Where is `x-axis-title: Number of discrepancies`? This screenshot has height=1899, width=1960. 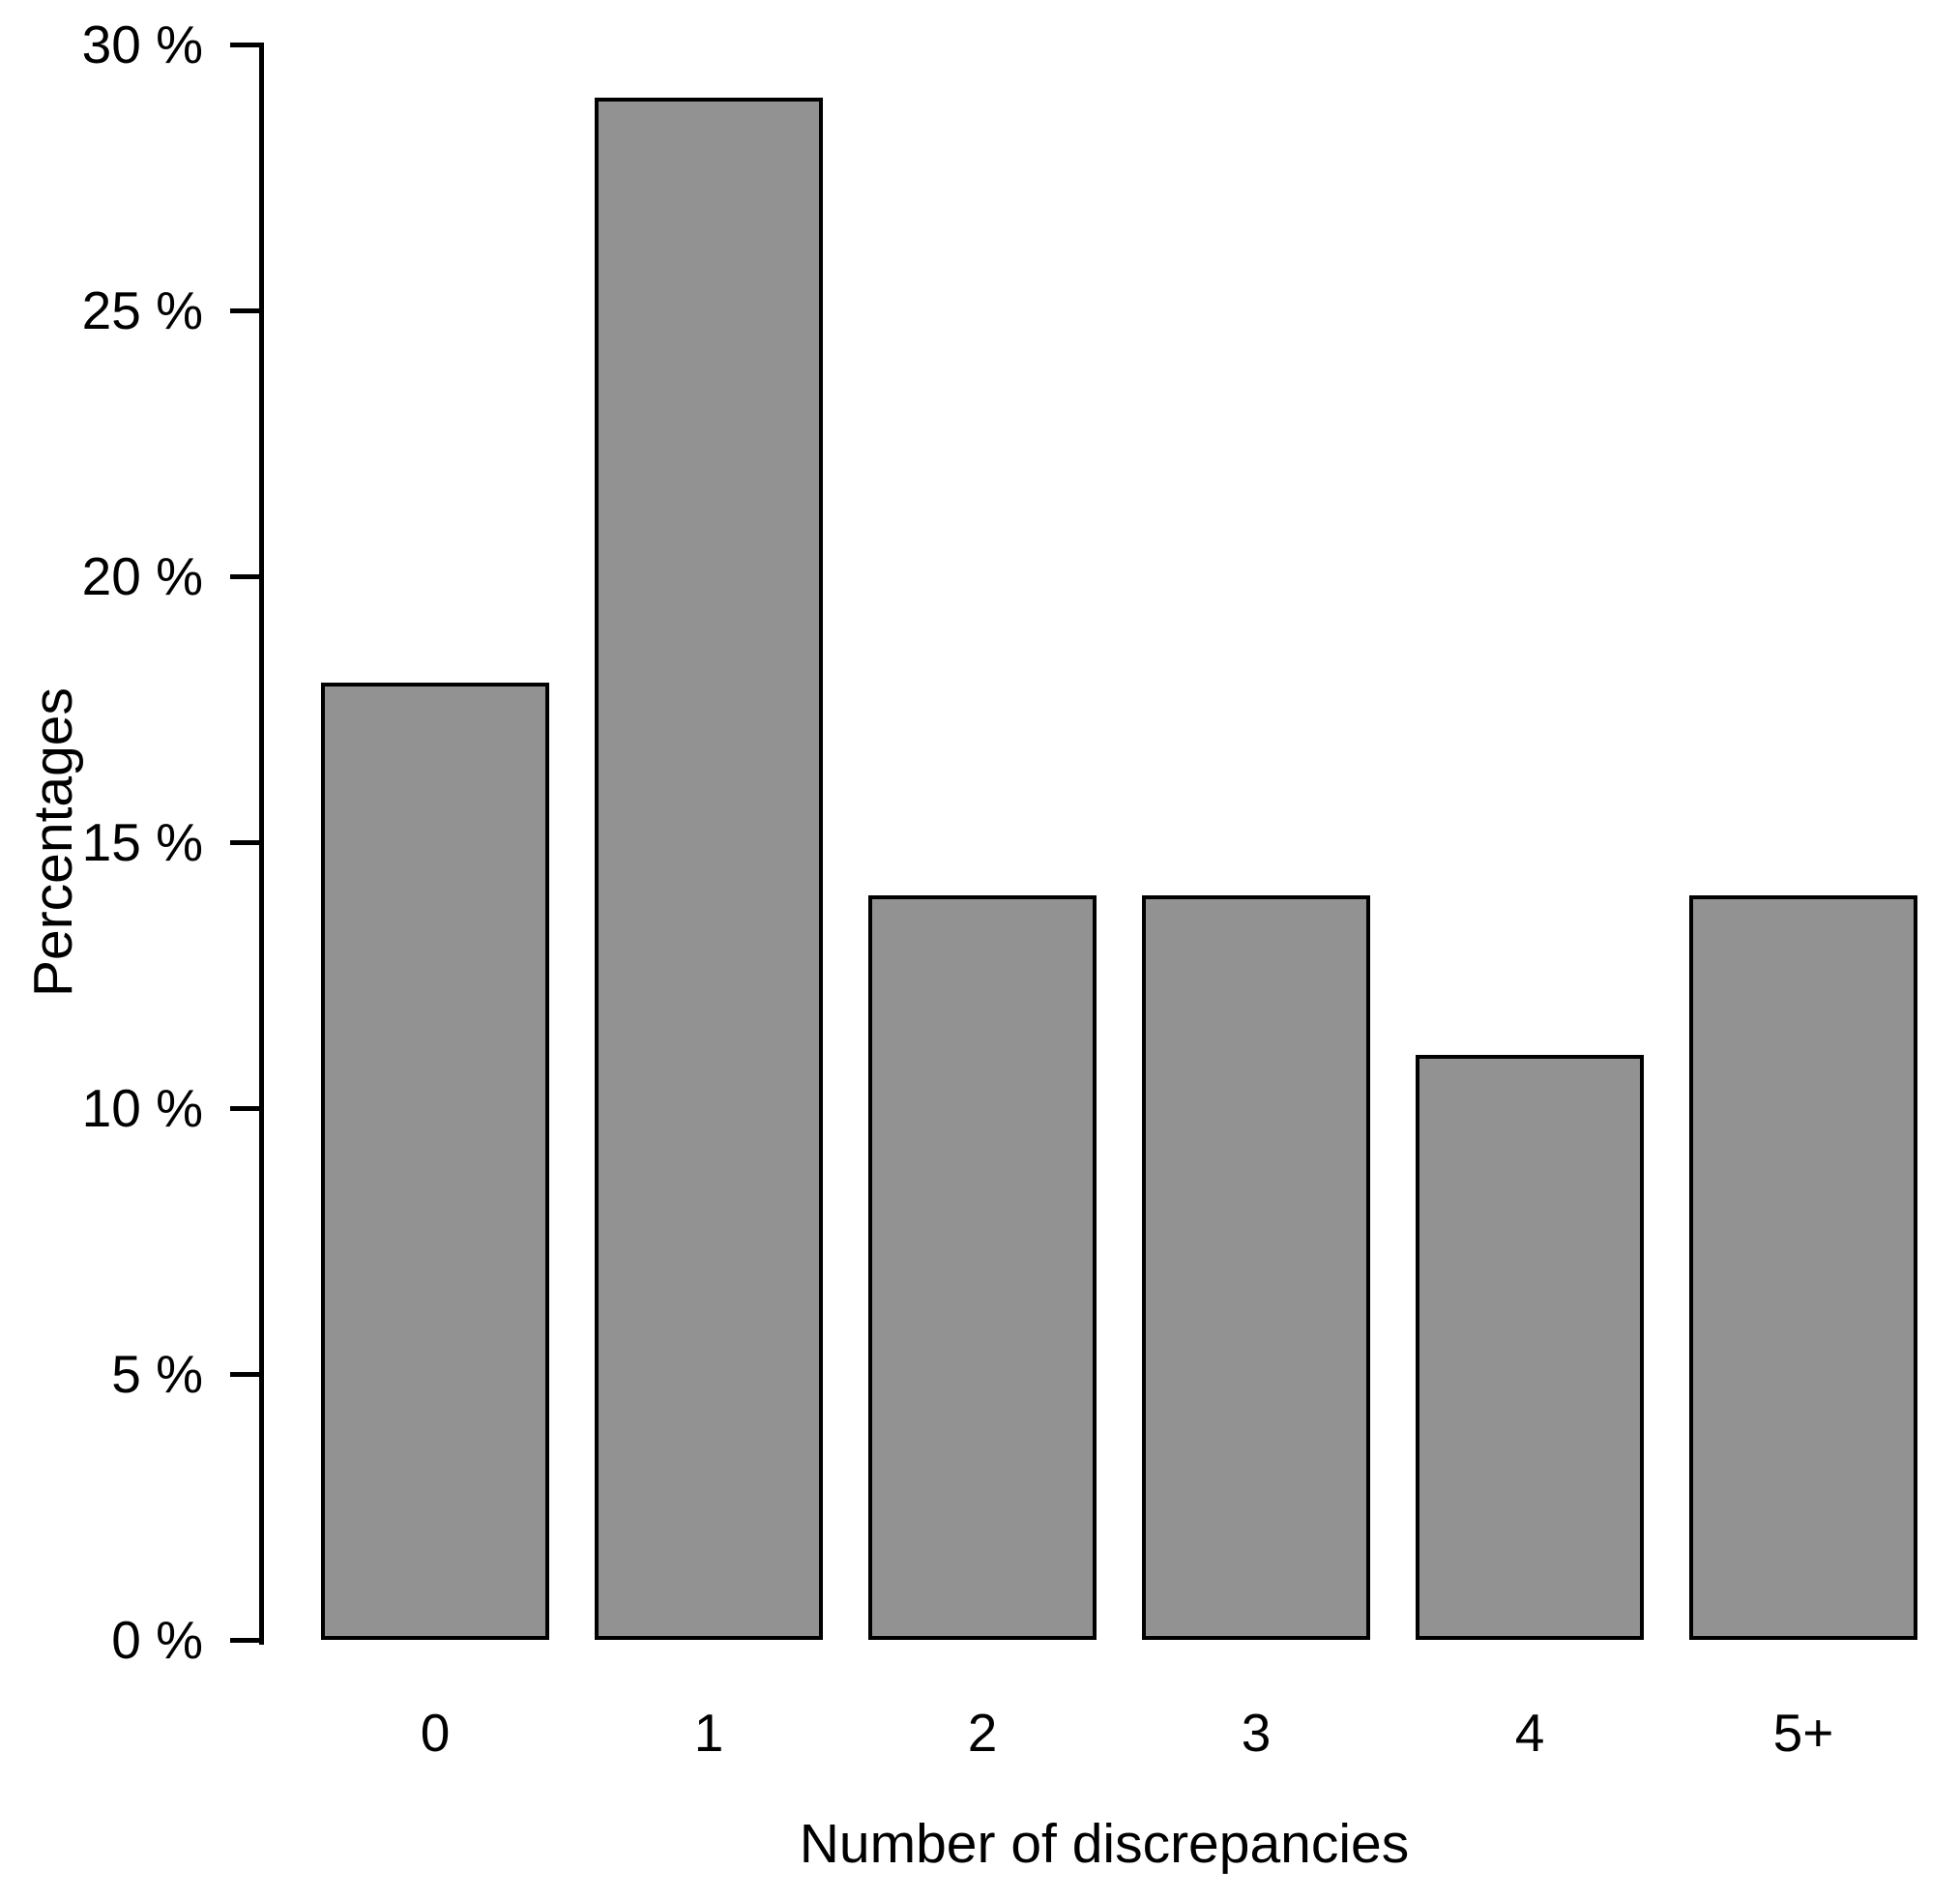 x-axis-title: Number of discrepancies is located at coordinates (1104, 1844).